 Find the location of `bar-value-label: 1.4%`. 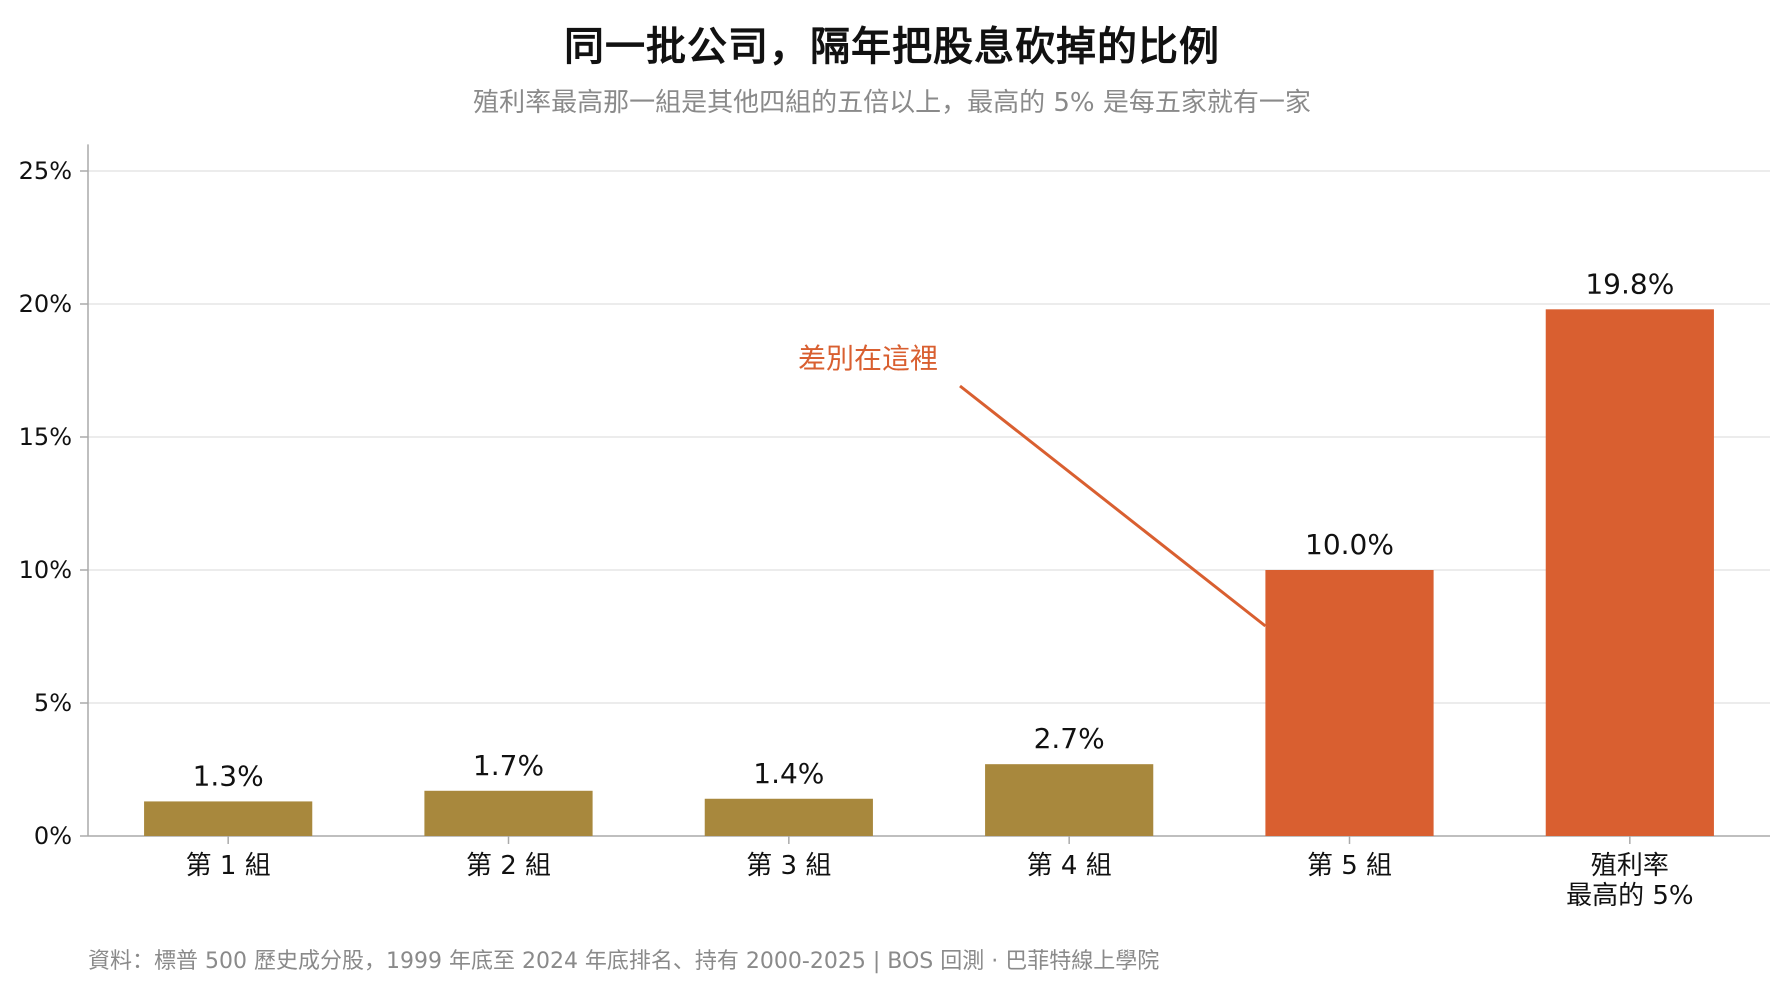

bar-value-label: 1.4% is located at coordinates (788, 773).